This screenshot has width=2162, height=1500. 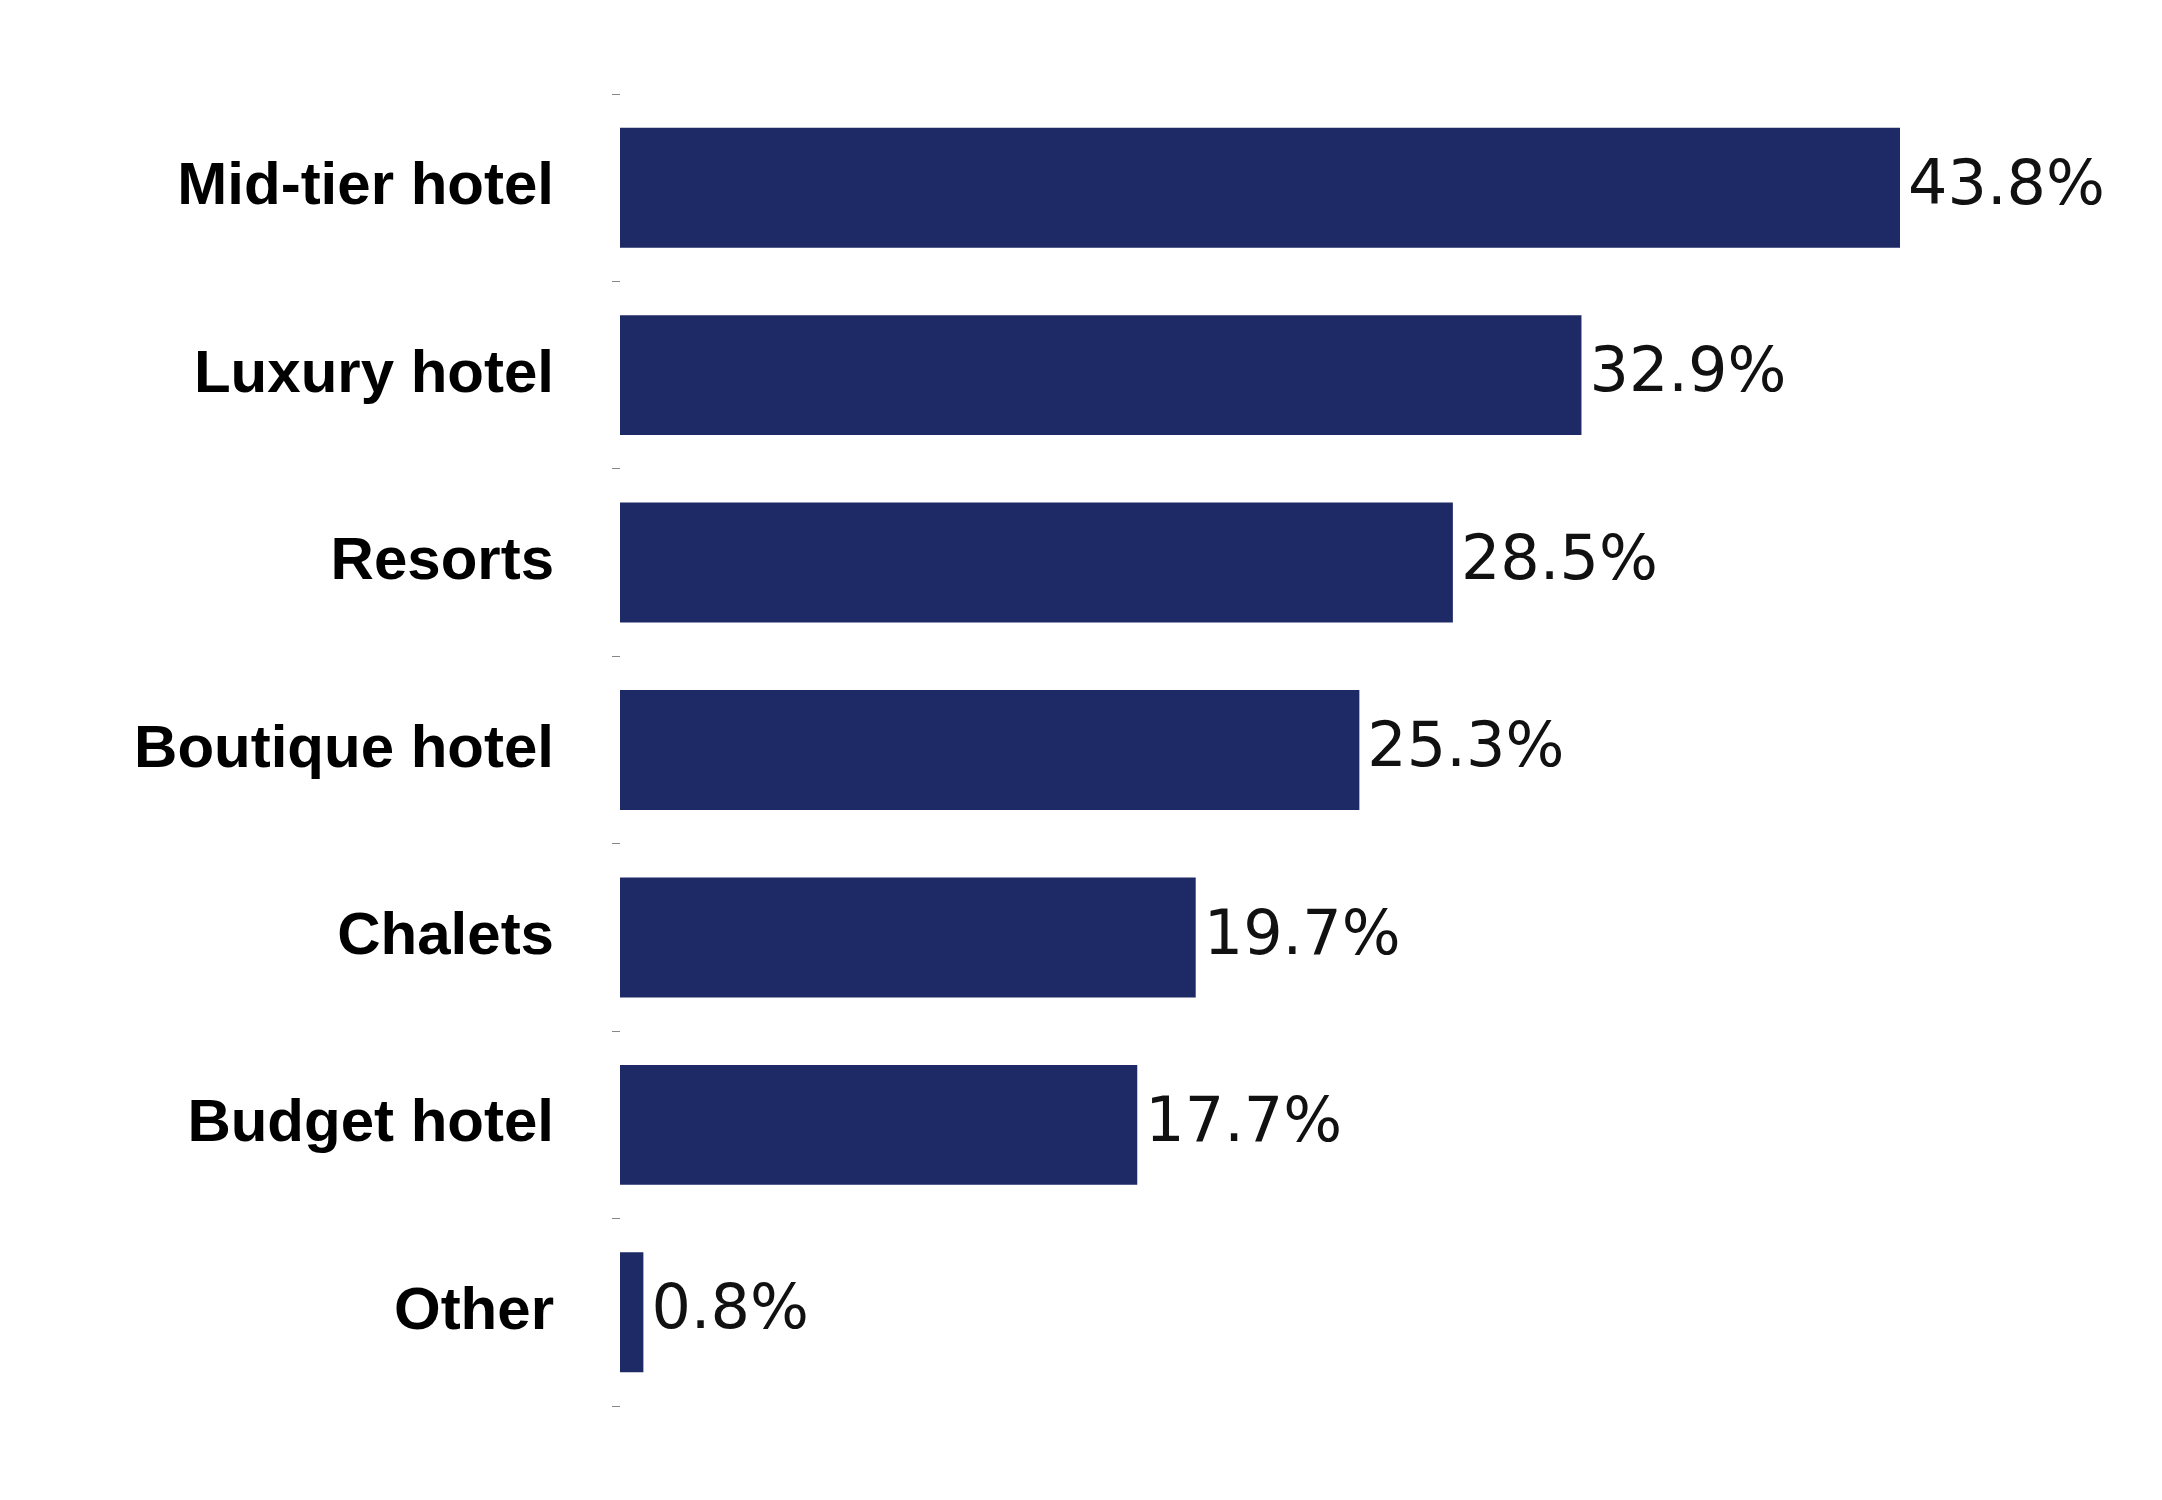 I want to click on y-tick-label: Mid-tier hotel, so click(x=365, y=184).